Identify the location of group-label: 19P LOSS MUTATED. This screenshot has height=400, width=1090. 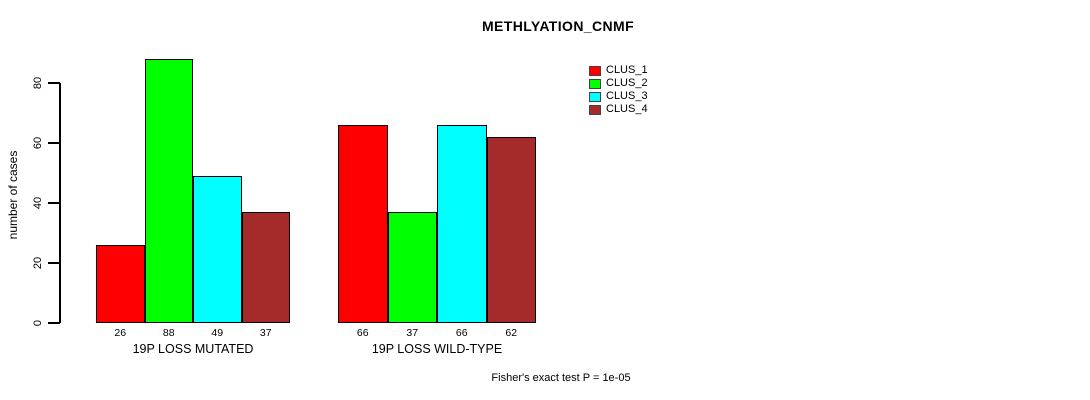
(193, 349).